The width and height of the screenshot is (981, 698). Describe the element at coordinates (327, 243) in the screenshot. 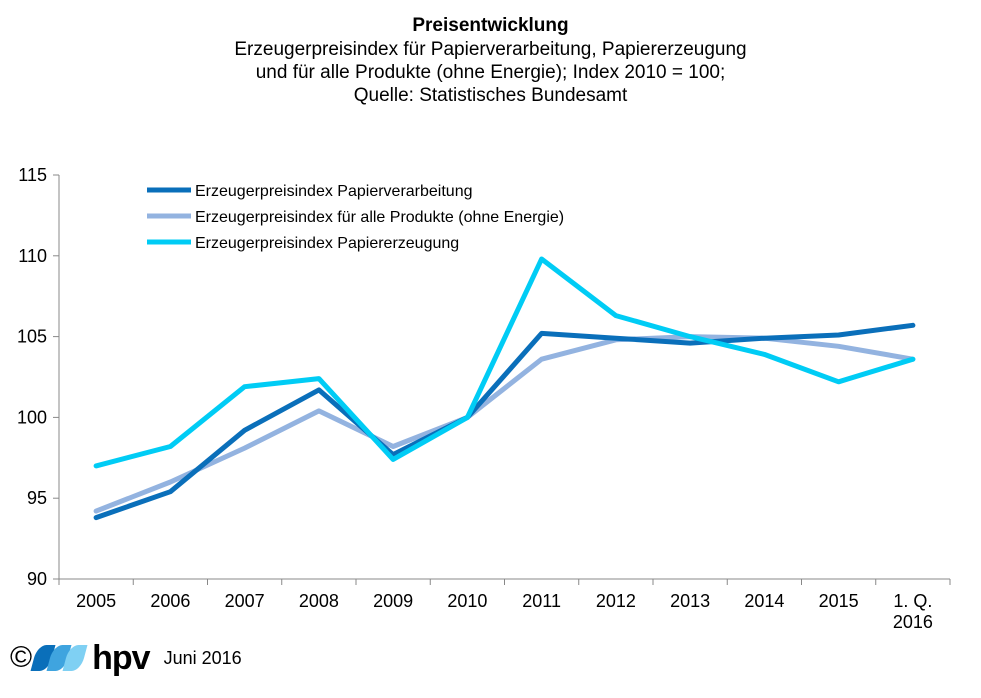

I see `legend-label-3: Erzeugerpreisindex Papiererzeugung` at that location.